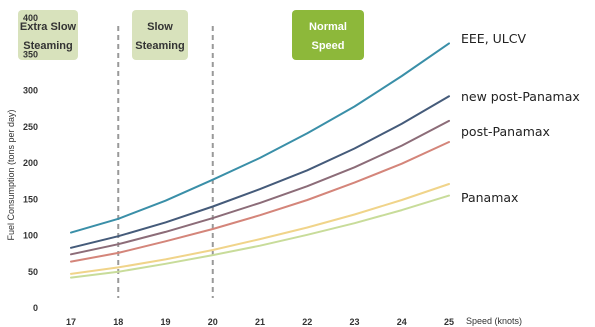 The height and width of the screenshot is (327, 595). Describe the element at coordinates (30, 18) in the screenshot. I see `y-tick-label: 400` at that location.